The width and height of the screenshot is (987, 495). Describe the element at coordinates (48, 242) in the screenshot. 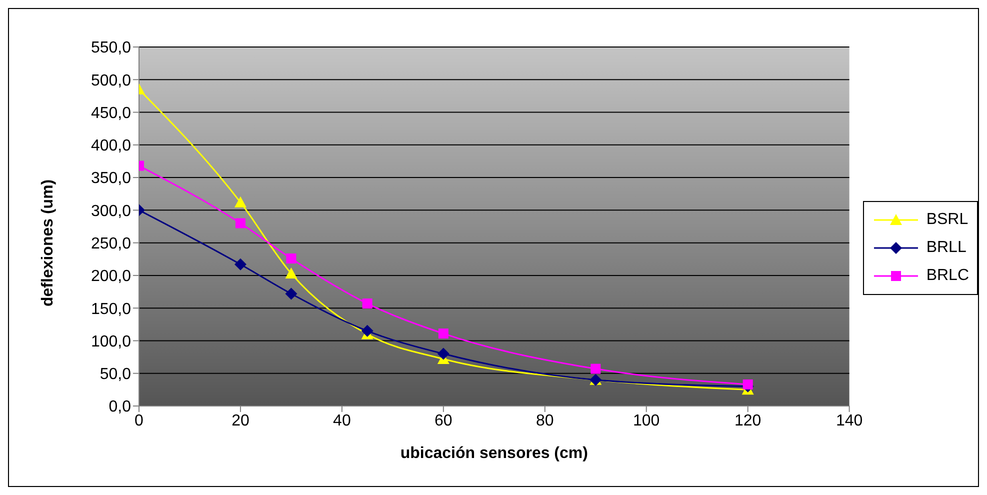

I see `y-axis-title: deflexiones (um)` at that location.